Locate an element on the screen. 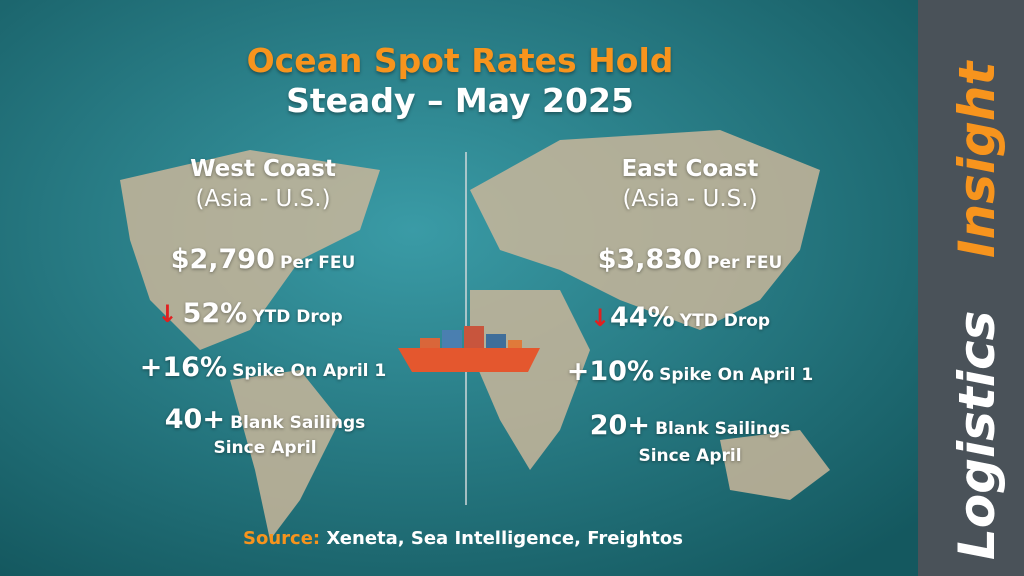  sidebar-word1: Logistics is located at coordinates (977, 435).